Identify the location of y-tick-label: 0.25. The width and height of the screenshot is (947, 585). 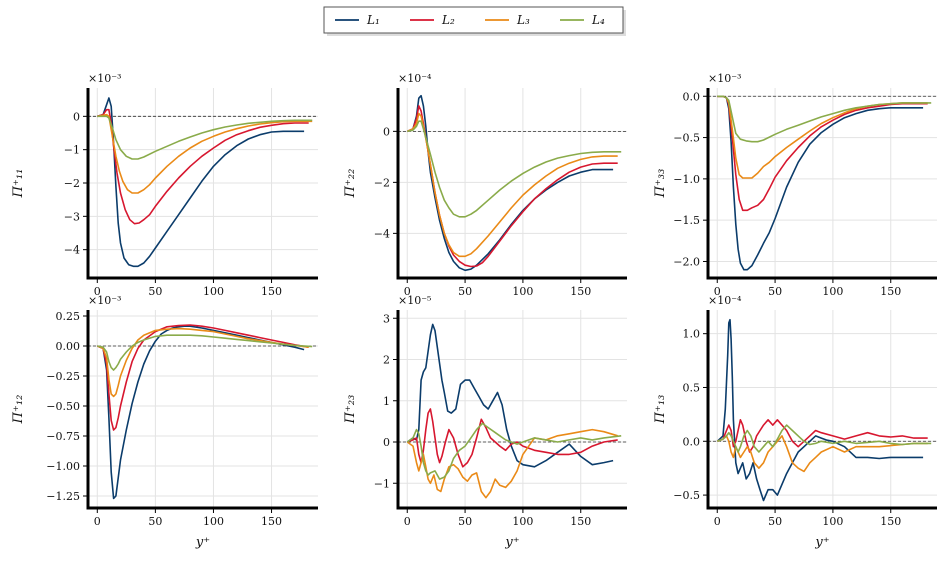
(68, 316).